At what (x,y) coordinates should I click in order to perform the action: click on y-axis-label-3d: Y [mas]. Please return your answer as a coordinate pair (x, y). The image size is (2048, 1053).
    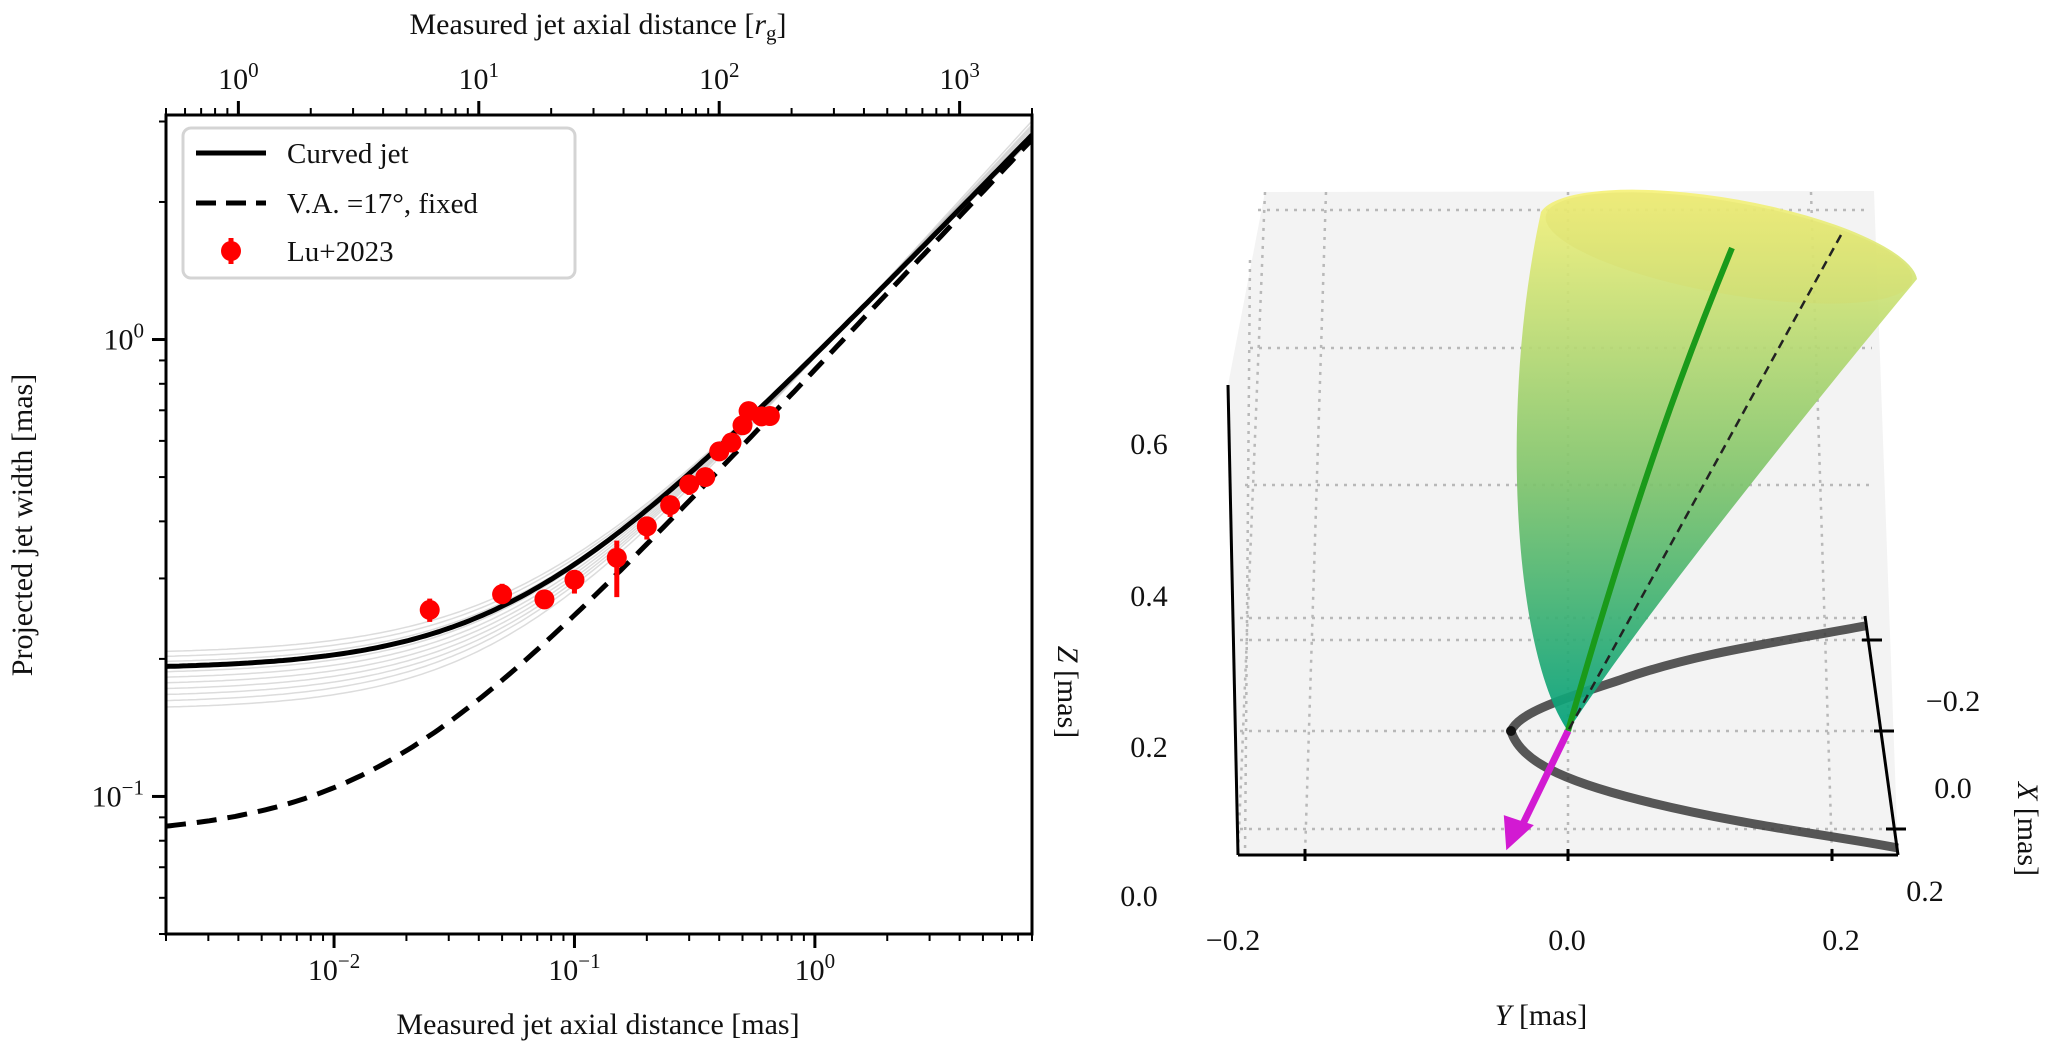
    Looking at the image, I should click on (1541, 1015).